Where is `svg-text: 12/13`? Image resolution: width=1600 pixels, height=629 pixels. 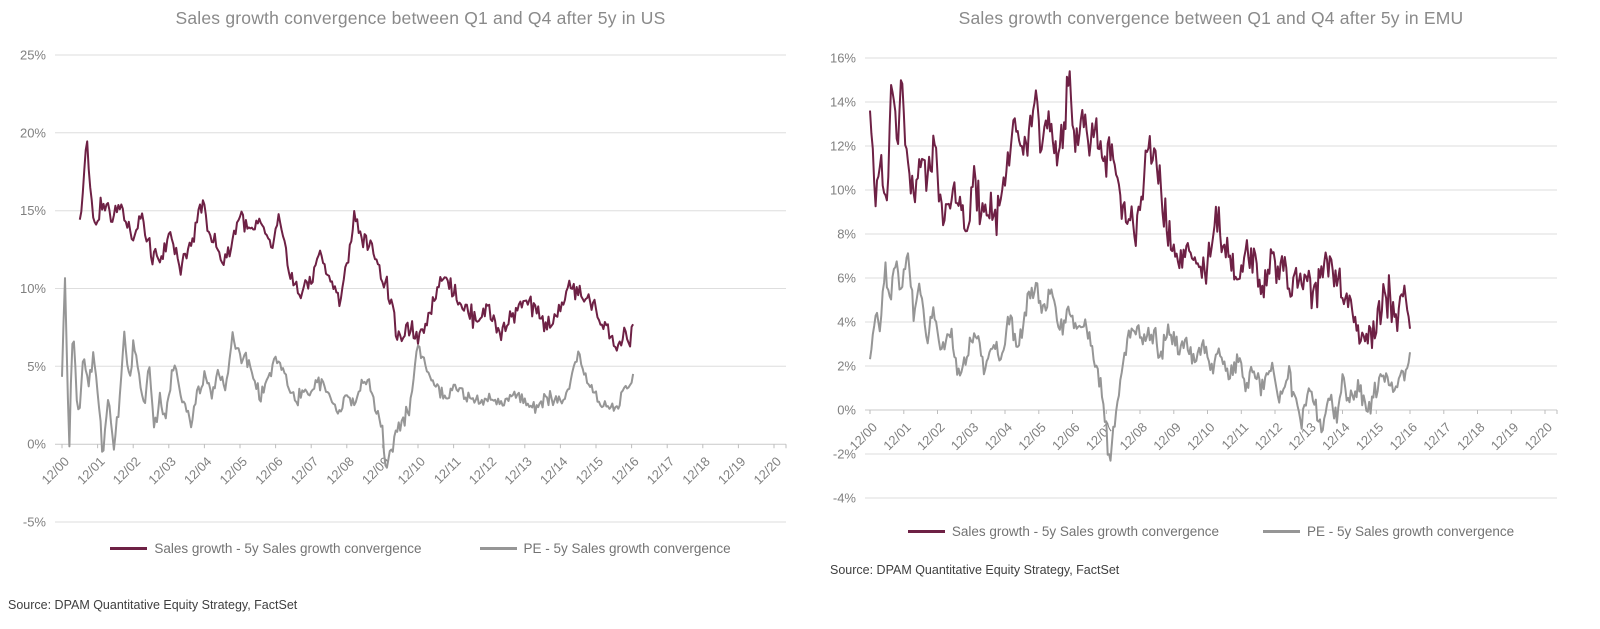
svg-text: 12/13 is located at coordinates (518, 471).